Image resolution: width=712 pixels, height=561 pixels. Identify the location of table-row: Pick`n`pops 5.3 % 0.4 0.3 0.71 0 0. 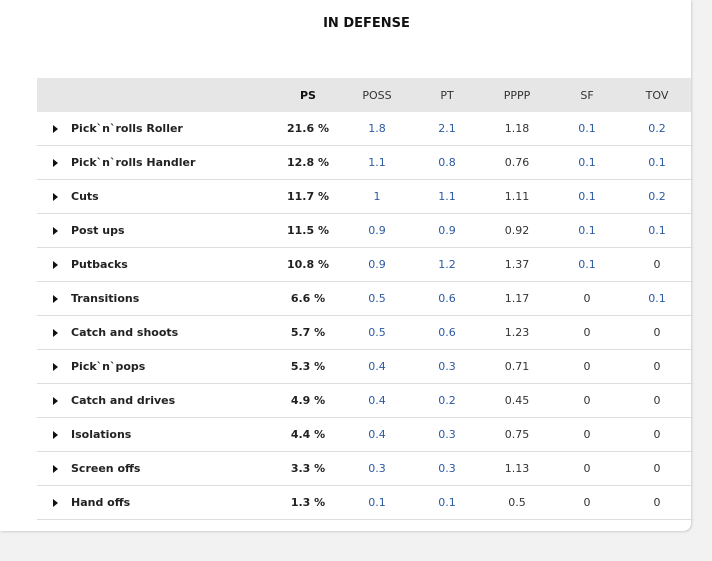
(364, 367).